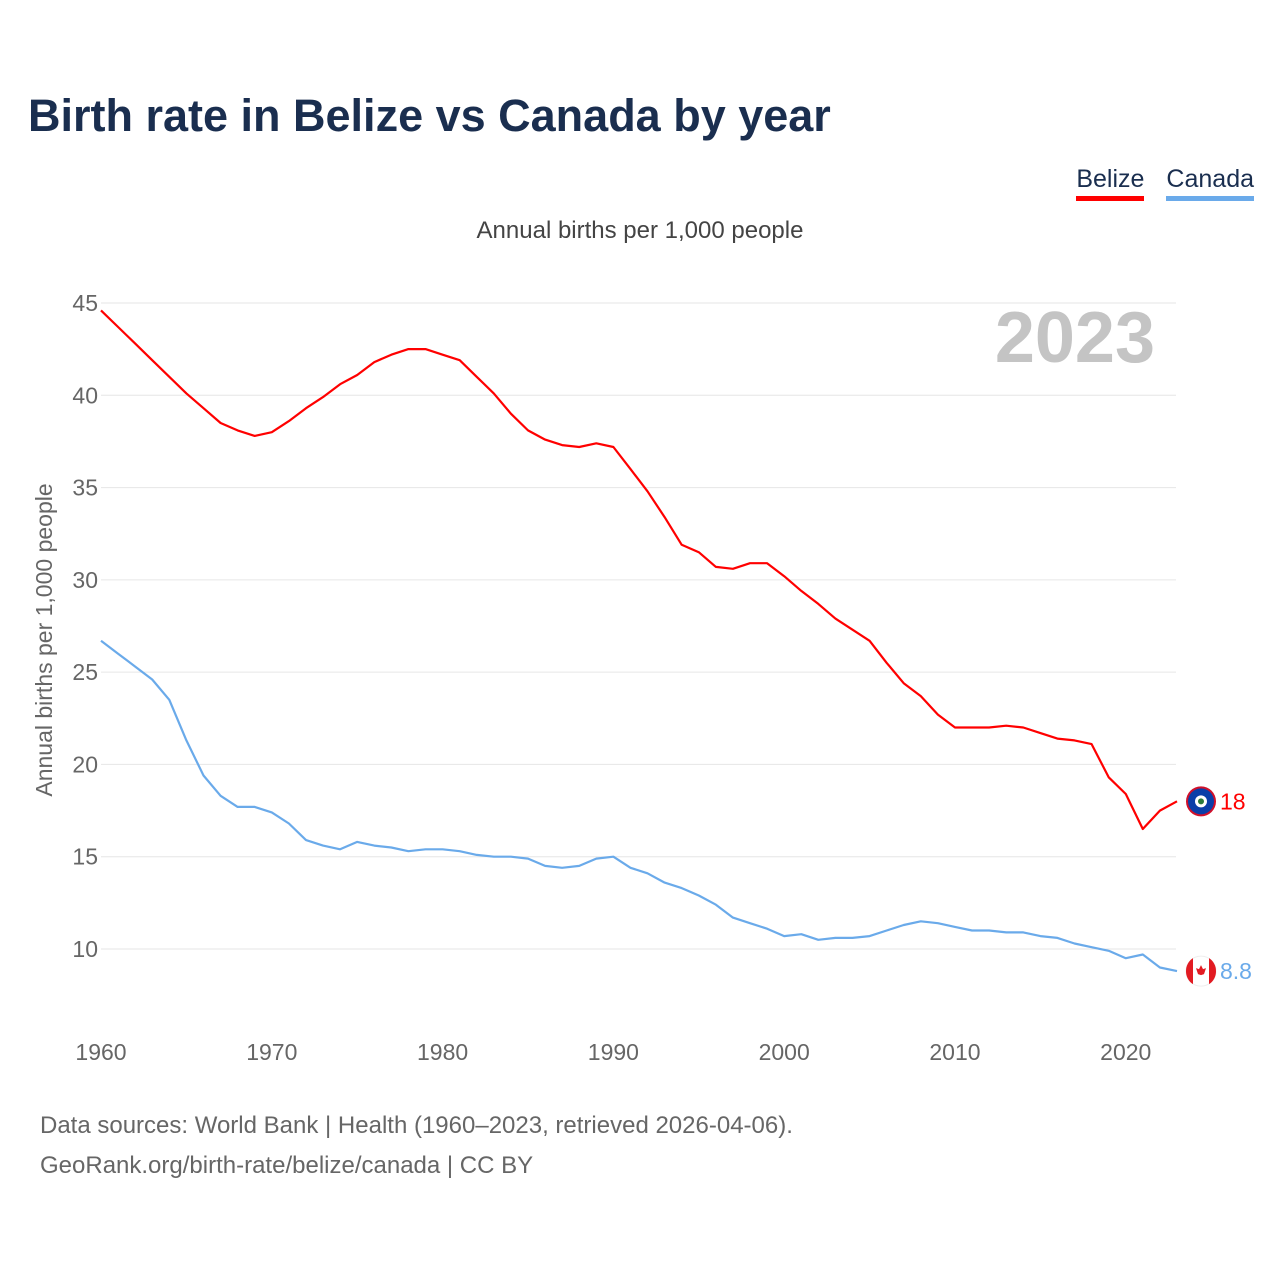  What do you see at coordinates (1210, 183) in the screenshot?
I see `legend-canada: Canada` at bounding box center [1210, 183].